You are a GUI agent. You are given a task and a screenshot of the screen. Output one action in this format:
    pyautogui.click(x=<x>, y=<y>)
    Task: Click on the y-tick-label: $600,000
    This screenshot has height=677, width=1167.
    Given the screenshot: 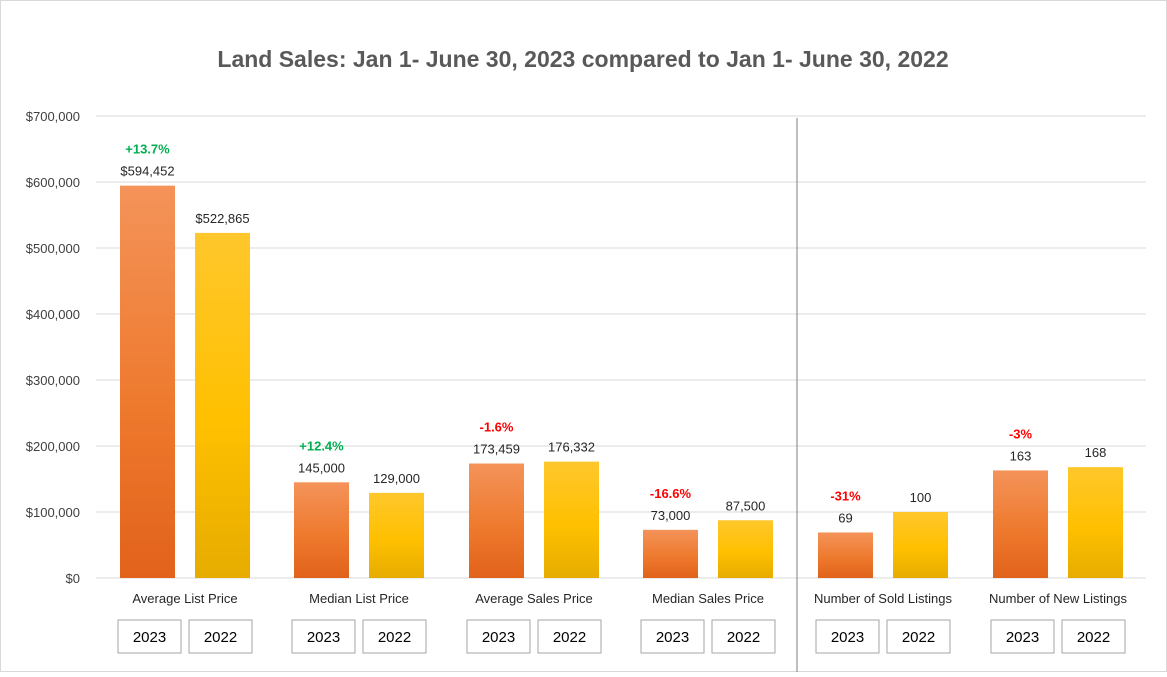 What is the action you would take?
    pyautogui.click(x=53, y=182)
    